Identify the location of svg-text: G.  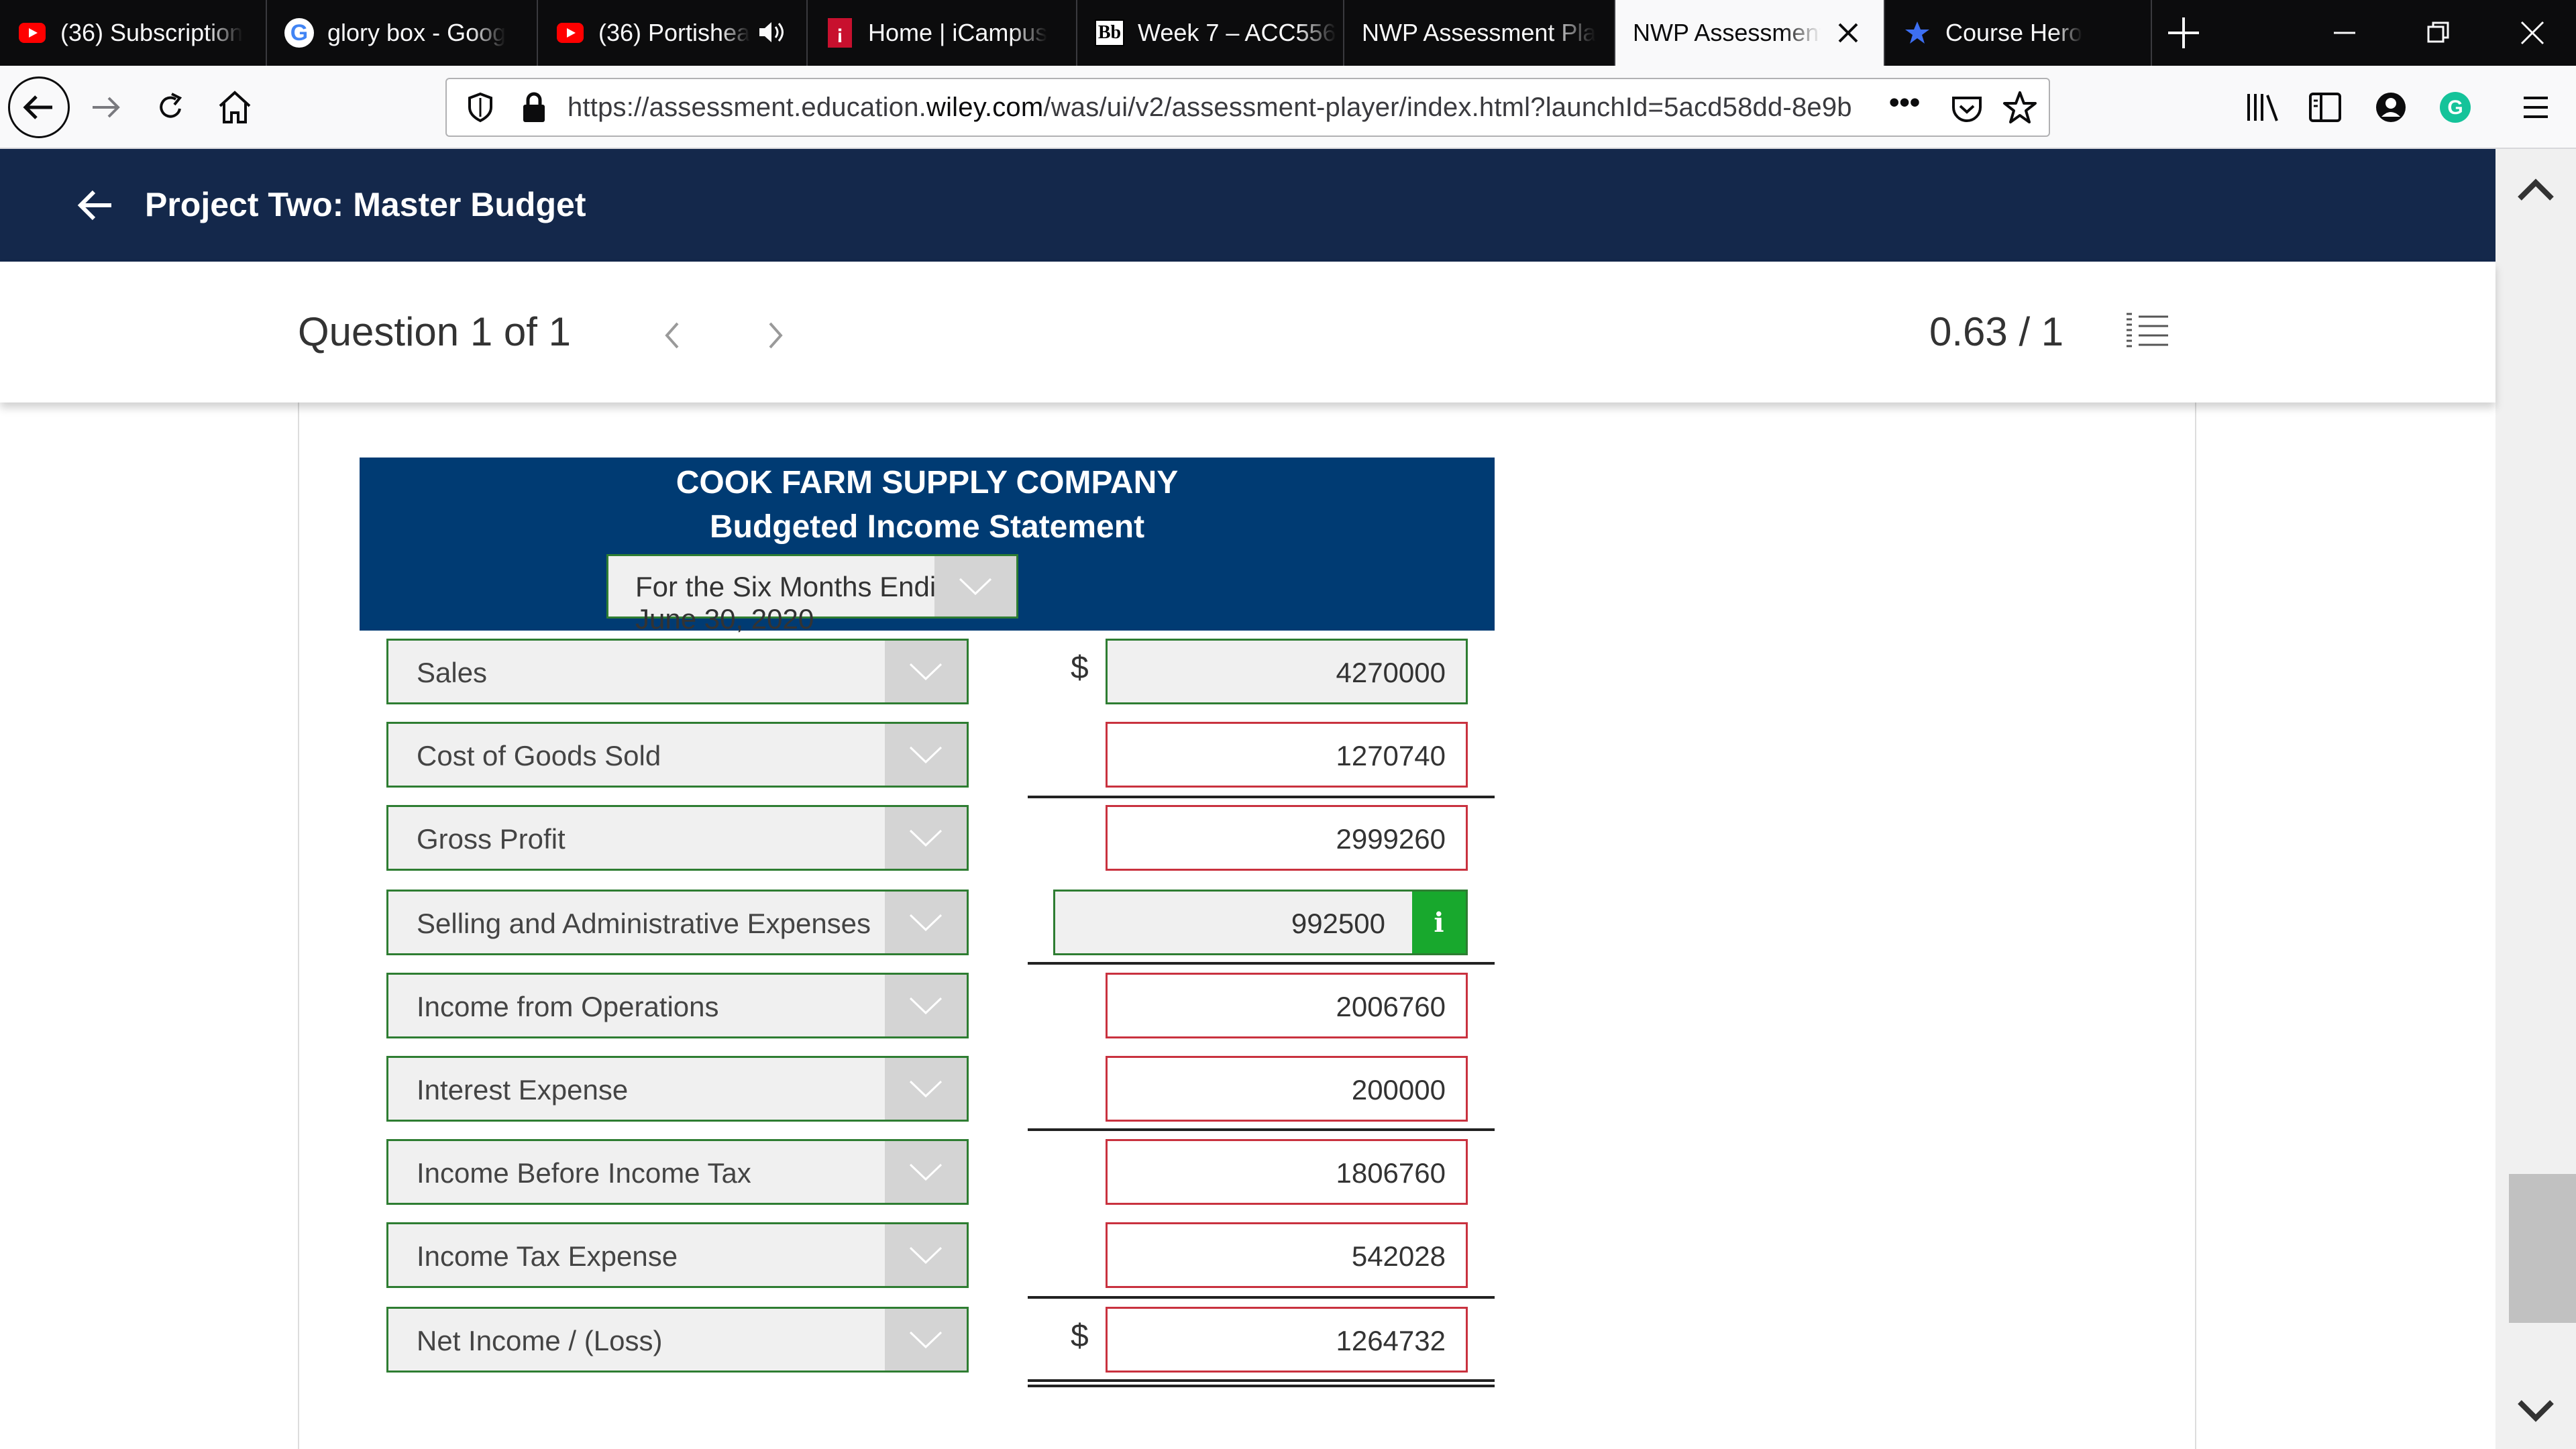
(2455, 108).